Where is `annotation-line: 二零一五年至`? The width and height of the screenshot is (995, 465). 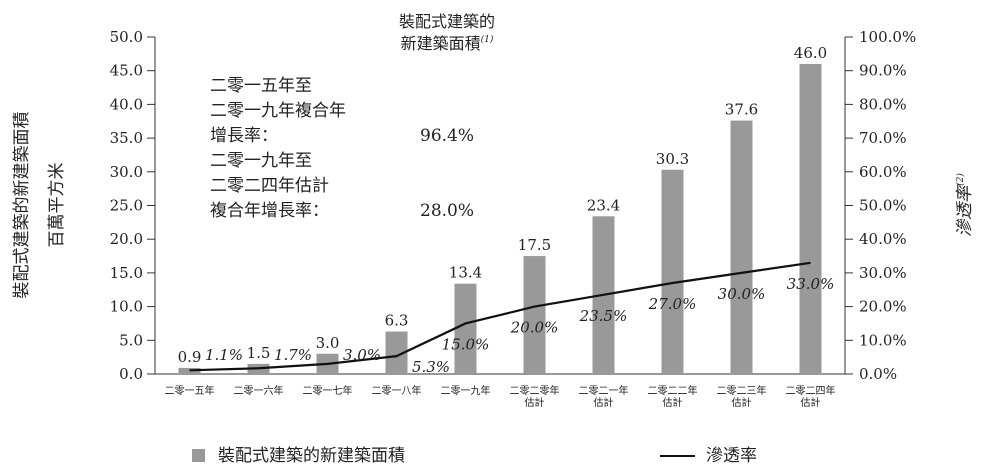 annotation-line: 二零一五年至 is located at coordinates (261, 86).